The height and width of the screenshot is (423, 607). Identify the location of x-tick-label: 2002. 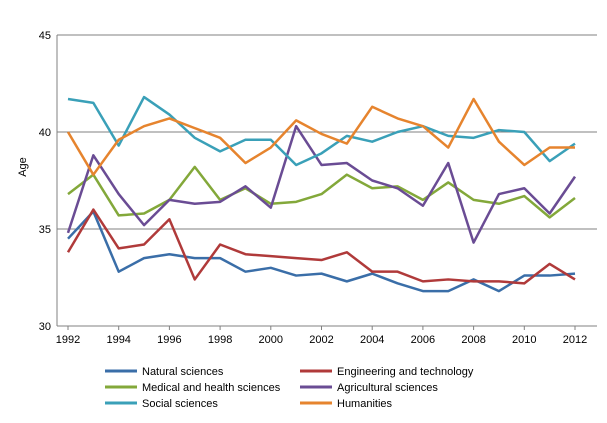
(321, 340).